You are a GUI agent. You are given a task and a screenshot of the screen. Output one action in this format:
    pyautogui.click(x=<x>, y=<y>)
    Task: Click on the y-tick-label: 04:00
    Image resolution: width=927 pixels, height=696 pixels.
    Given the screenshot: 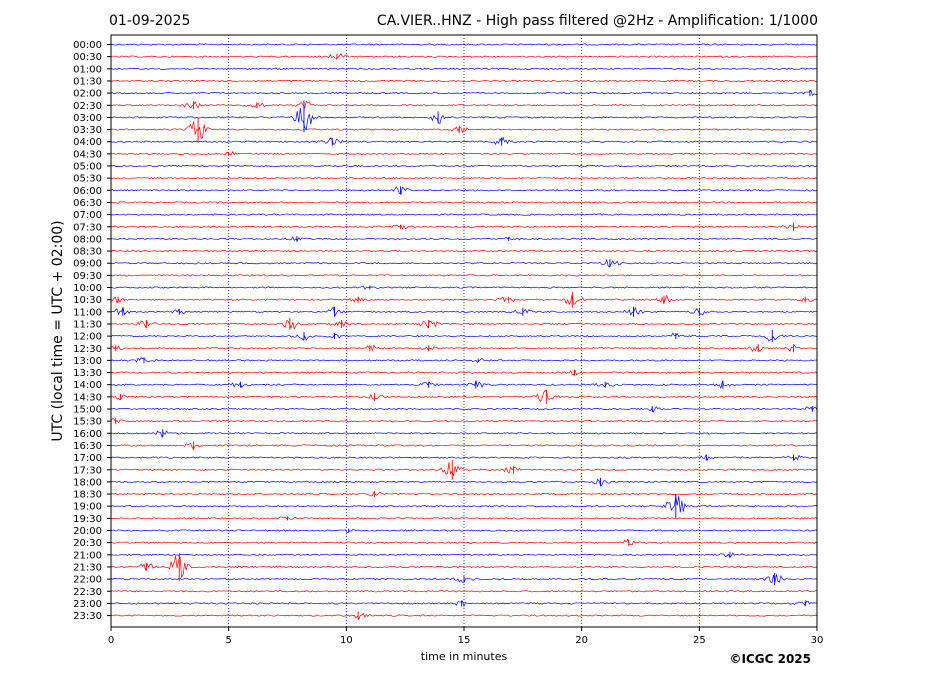 What is the action you would take?
    pyautogui.click(x=87, y=142)
    